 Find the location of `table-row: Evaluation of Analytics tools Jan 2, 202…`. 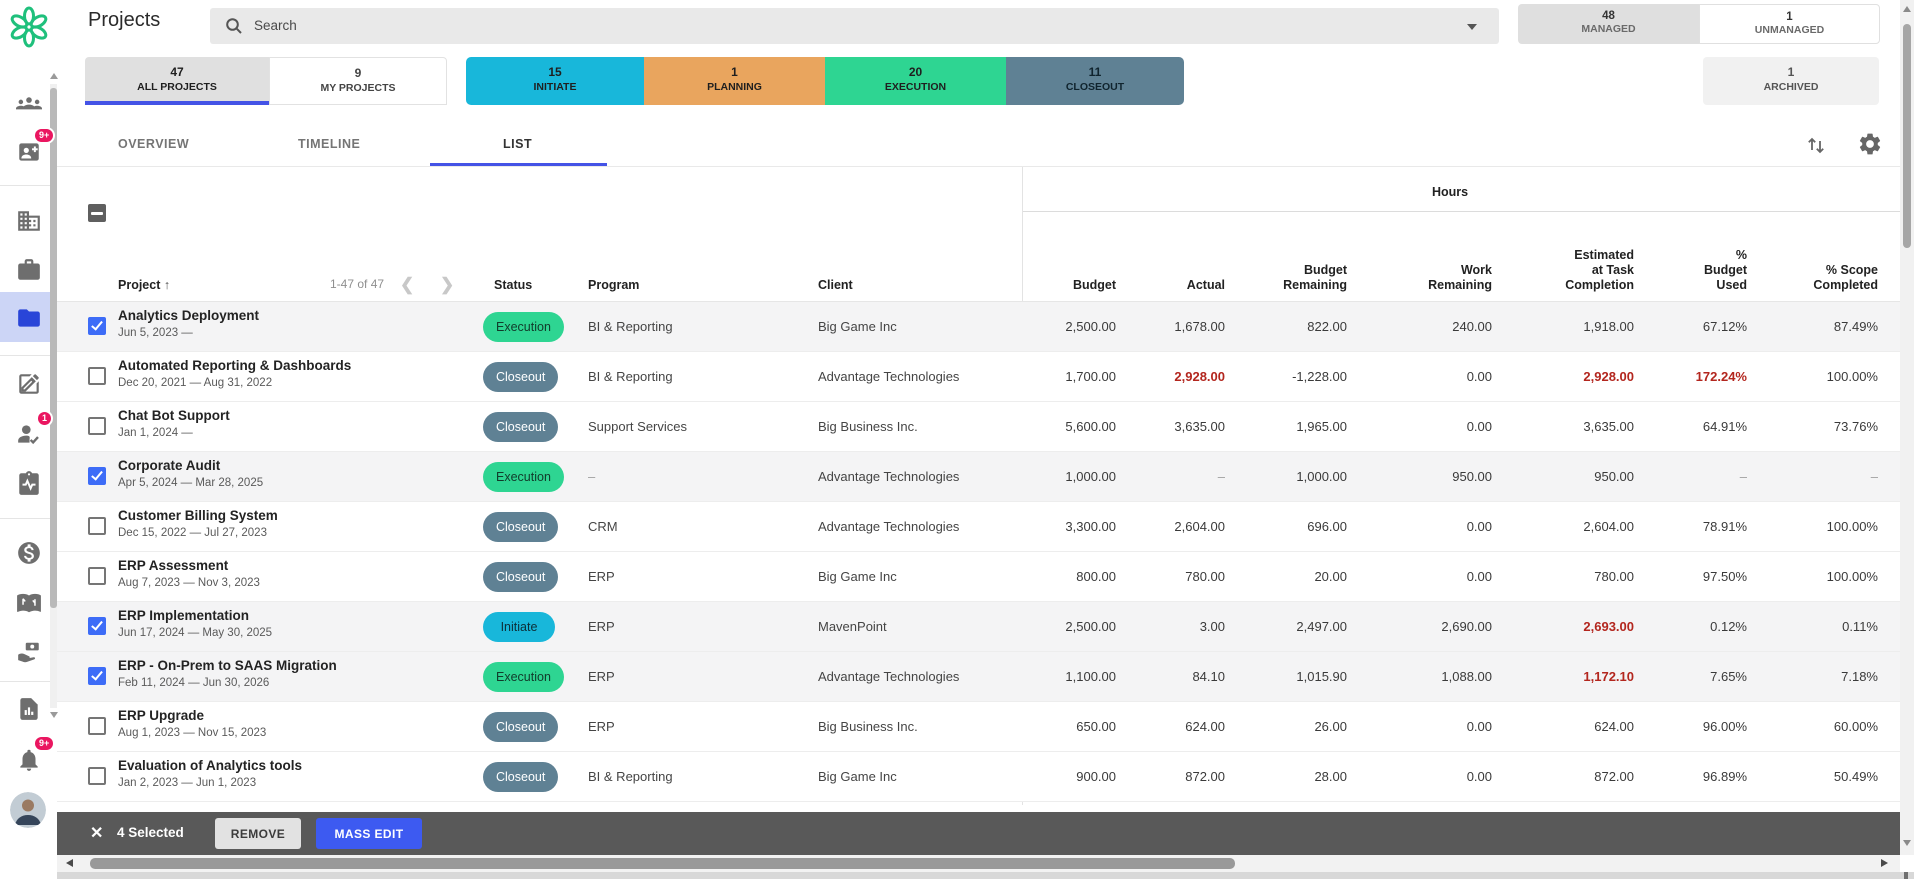

table-row: Evaluation of Analytics tools Jan 2, 202… is located at coordinates (978, 777).